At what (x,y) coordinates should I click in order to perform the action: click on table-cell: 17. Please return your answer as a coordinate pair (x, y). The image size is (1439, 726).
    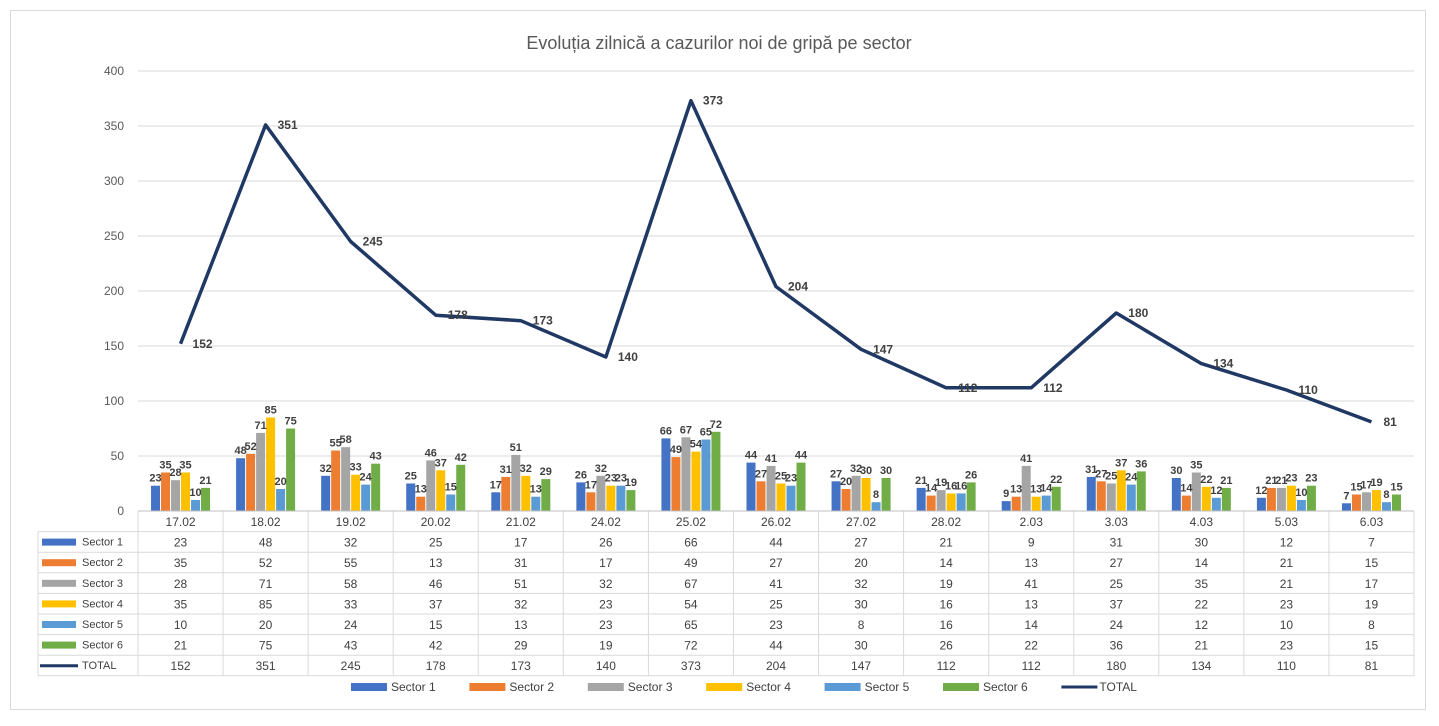
    Looking at the image, I should click on (606, 563).